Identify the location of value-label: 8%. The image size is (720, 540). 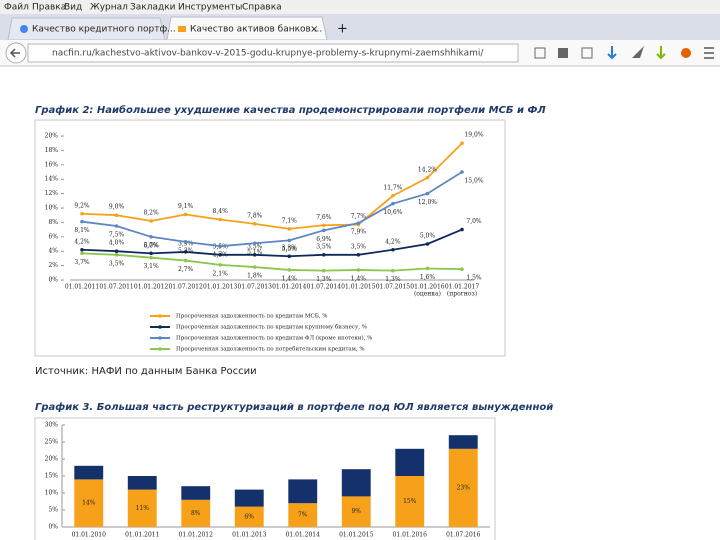
(196, 513).